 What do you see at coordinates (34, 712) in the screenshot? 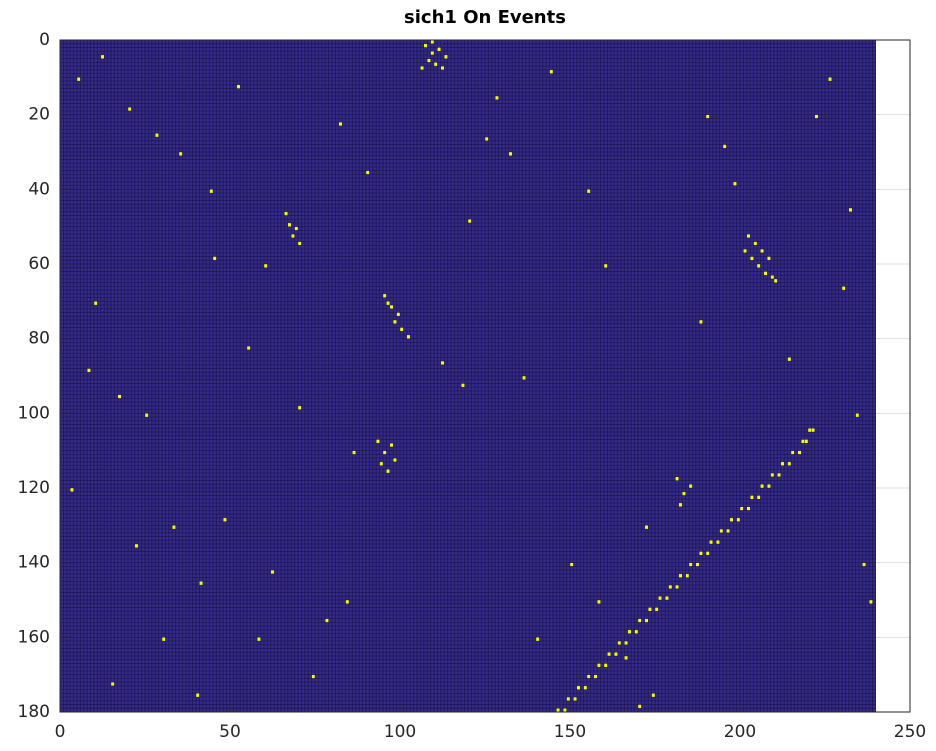
I see `y-tick-label: 180` at bounding box center [34, 712].